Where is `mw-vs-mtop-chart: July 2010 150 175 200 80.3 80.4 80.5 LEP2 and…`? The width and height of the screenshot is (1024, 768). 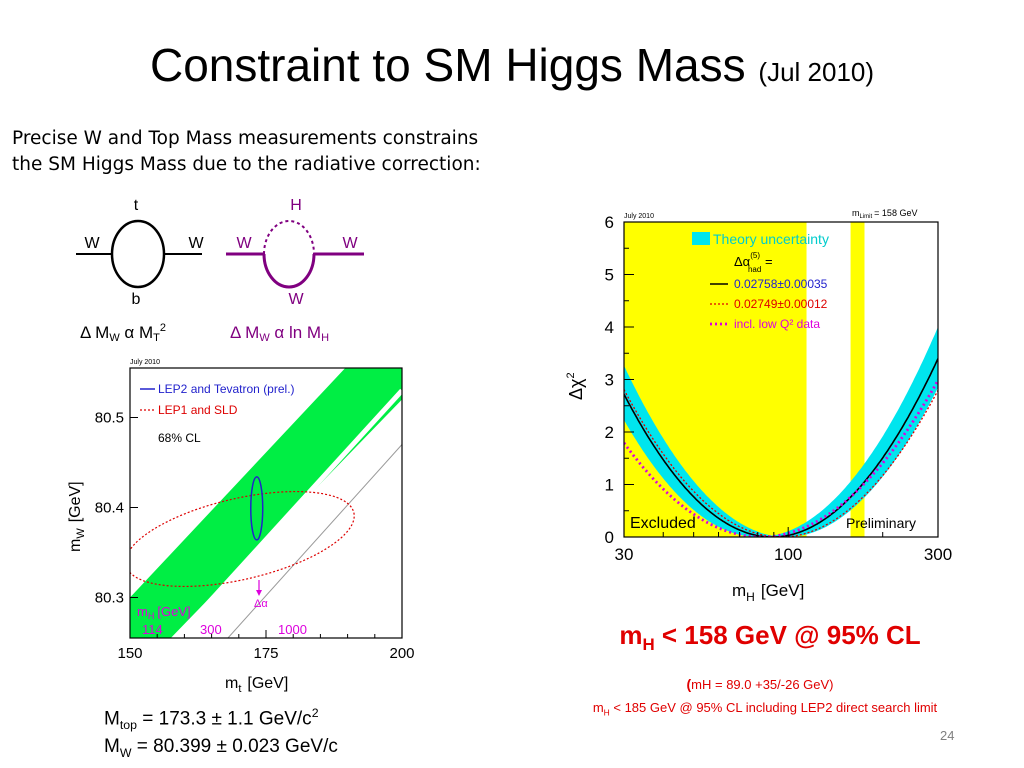
mw-vs-mtop-chart: July 2010 150 175 200 80.3 80.4 80.5 LEP2 and… is located at coordinates (241, 527).